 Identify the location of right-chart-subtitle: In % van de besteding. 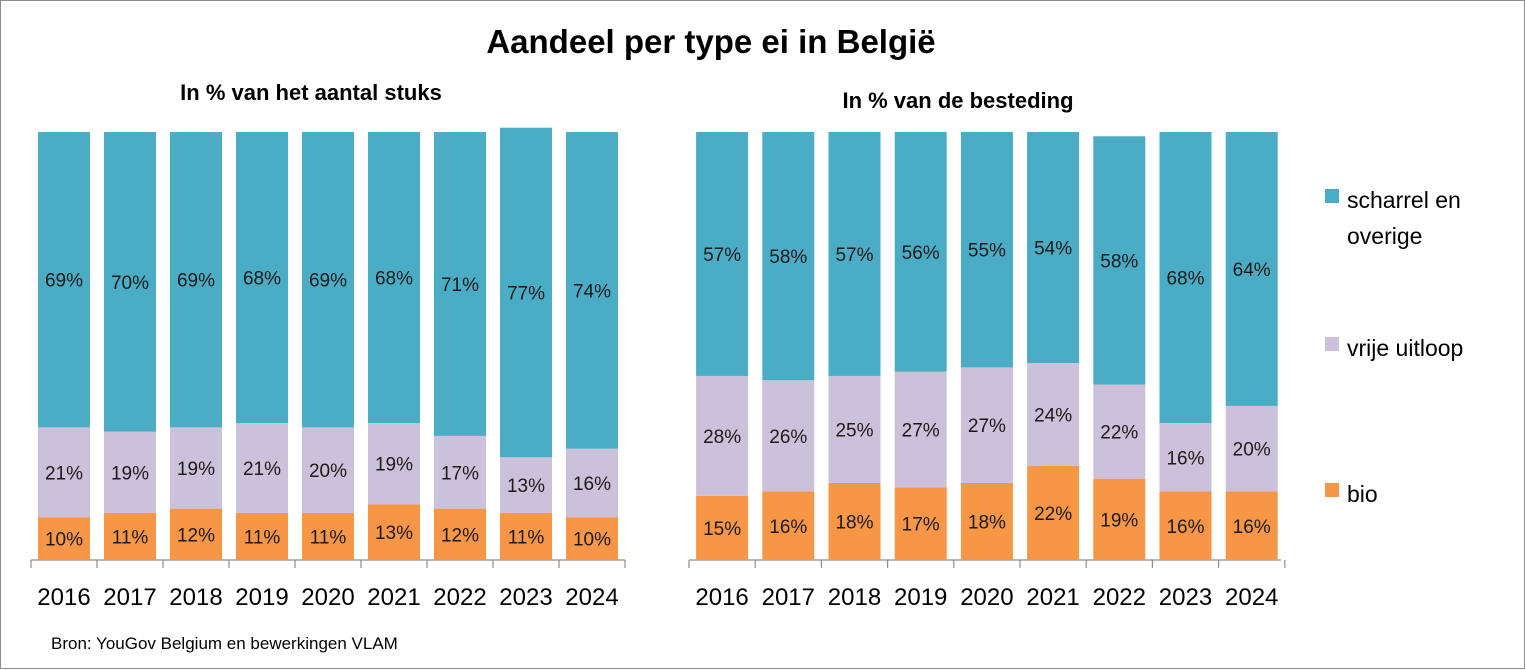
(957, 100).